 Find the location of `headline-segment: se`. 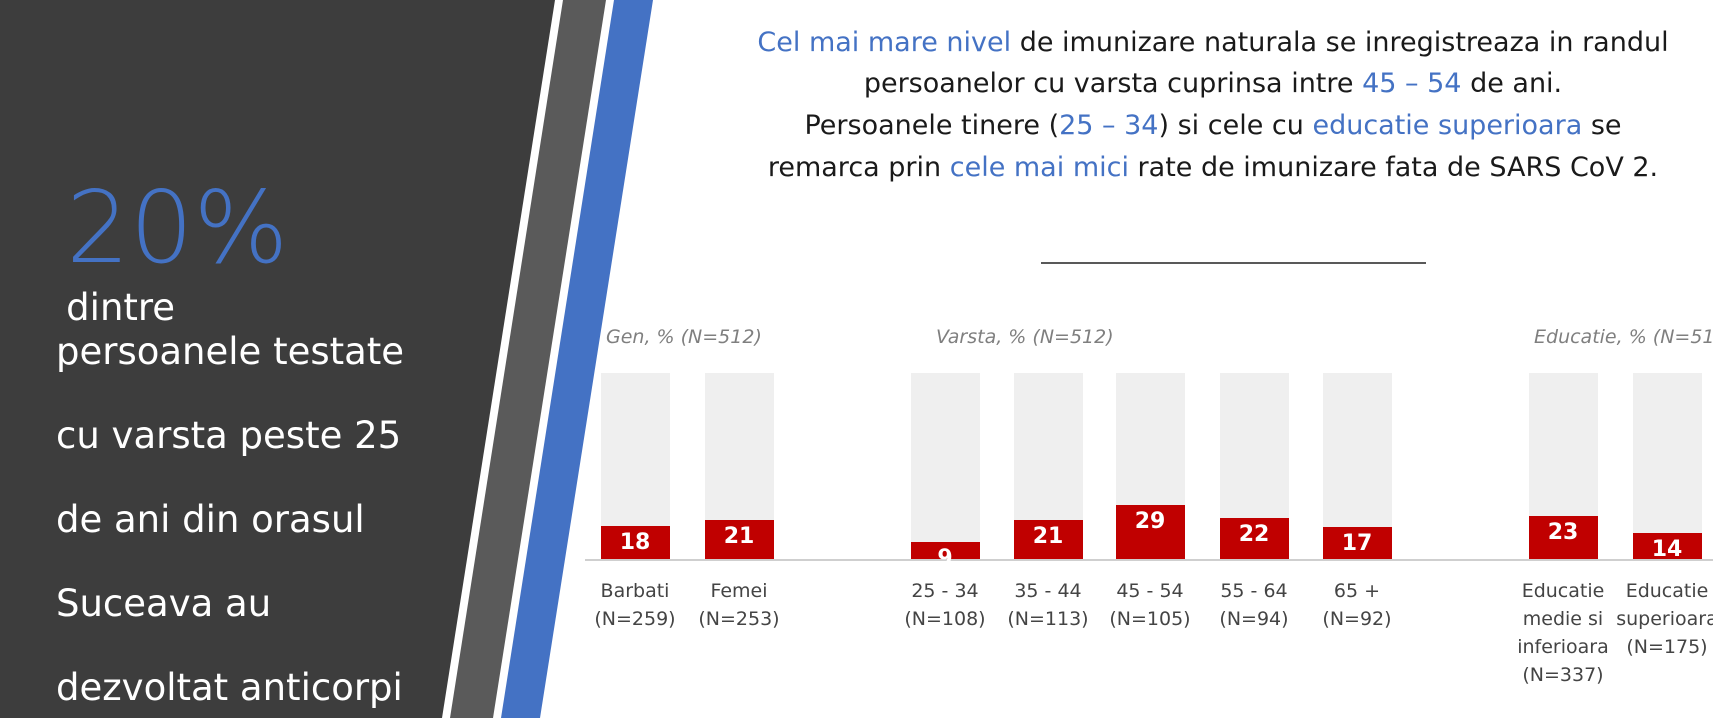

headline-segment: se is located at coordinates (1602, 125).